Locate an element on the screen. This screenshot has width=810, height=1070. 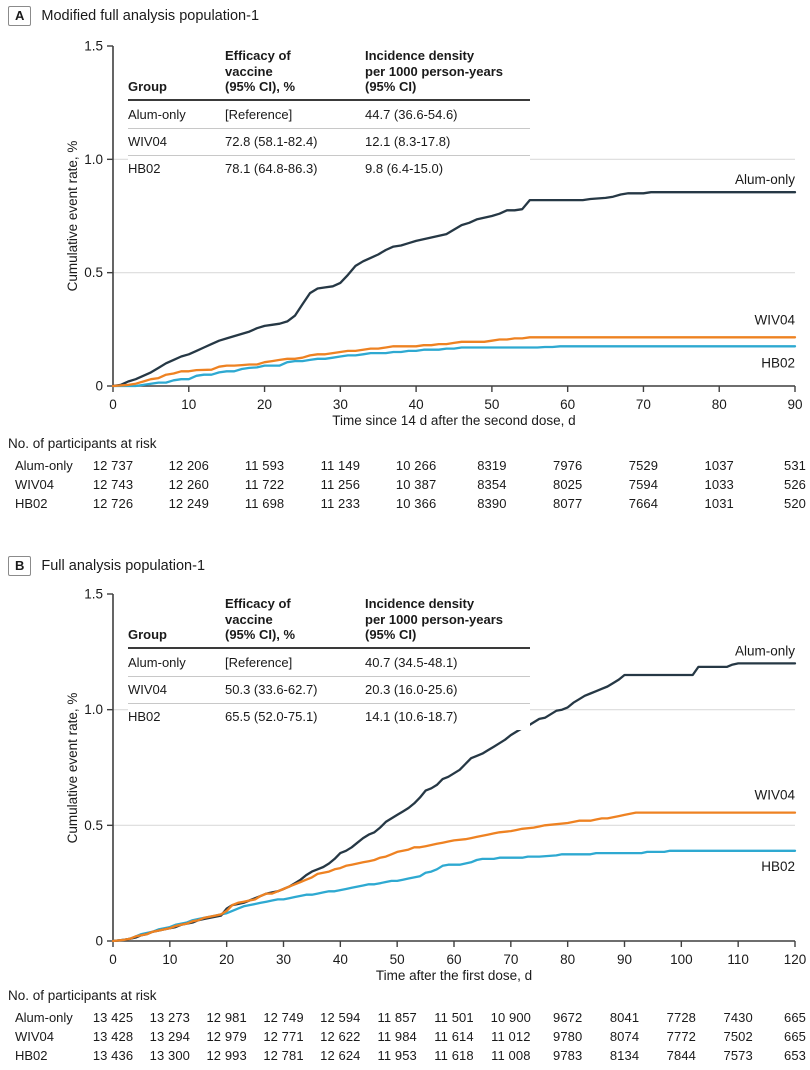
at-risk-value: 8354 is located at coordinates (492, 484).